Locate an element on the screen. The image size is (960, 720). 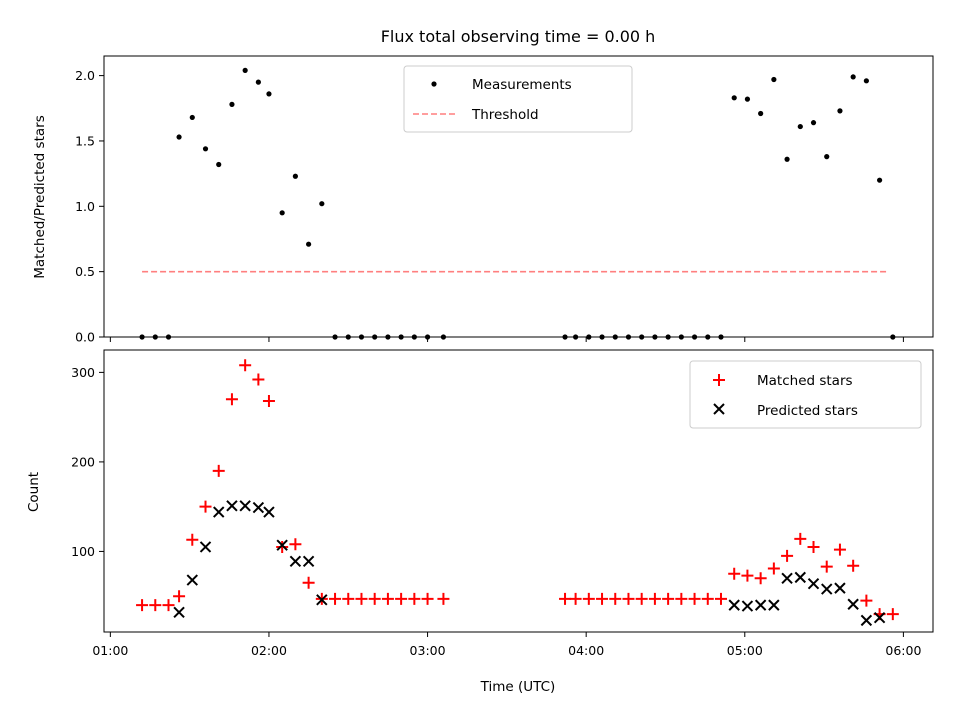
top-legend: Measurements Threshold is located at coordinates (518, 99).